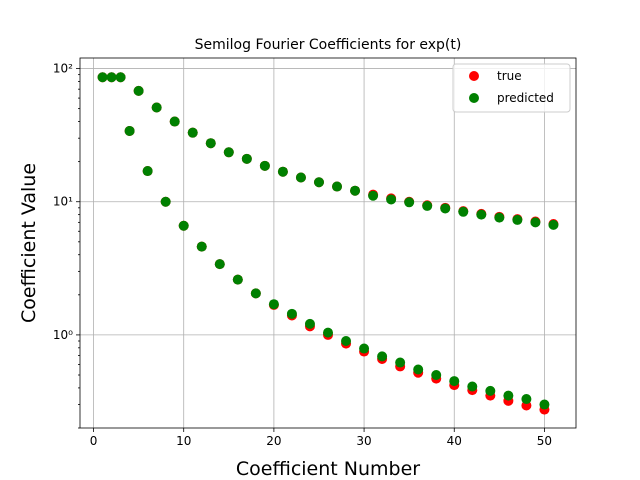 The height and width of the screenshot is (480, 640). What do you see at coordinates (474, 76) in the screenshot?
I see `legend-marker-true` at bounding box center [474, 76].